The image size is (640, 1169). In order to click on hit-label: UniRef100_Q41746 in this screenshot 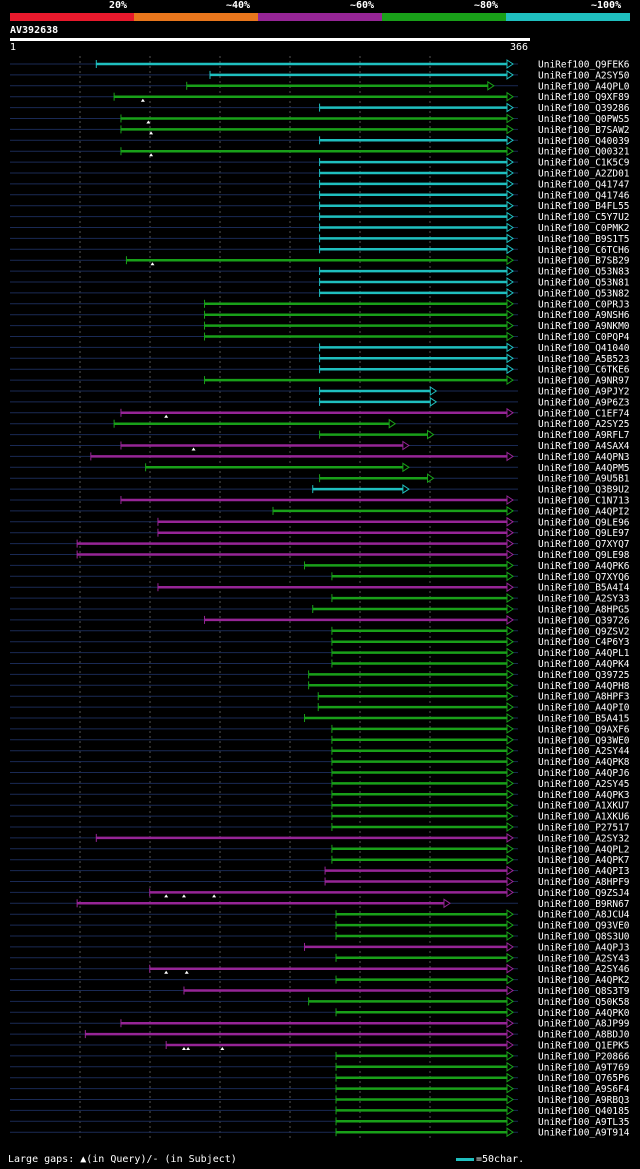, I will do `click(584, 195)`.